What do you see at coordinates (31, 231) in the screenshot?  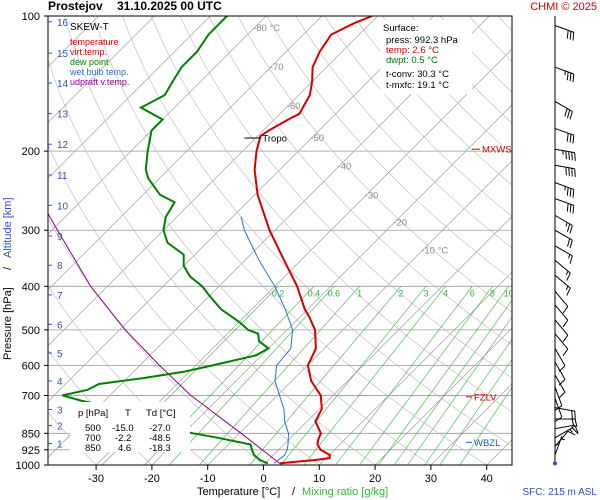 I see `pressure-tick-label: 300` at bounding box center [31, 231].